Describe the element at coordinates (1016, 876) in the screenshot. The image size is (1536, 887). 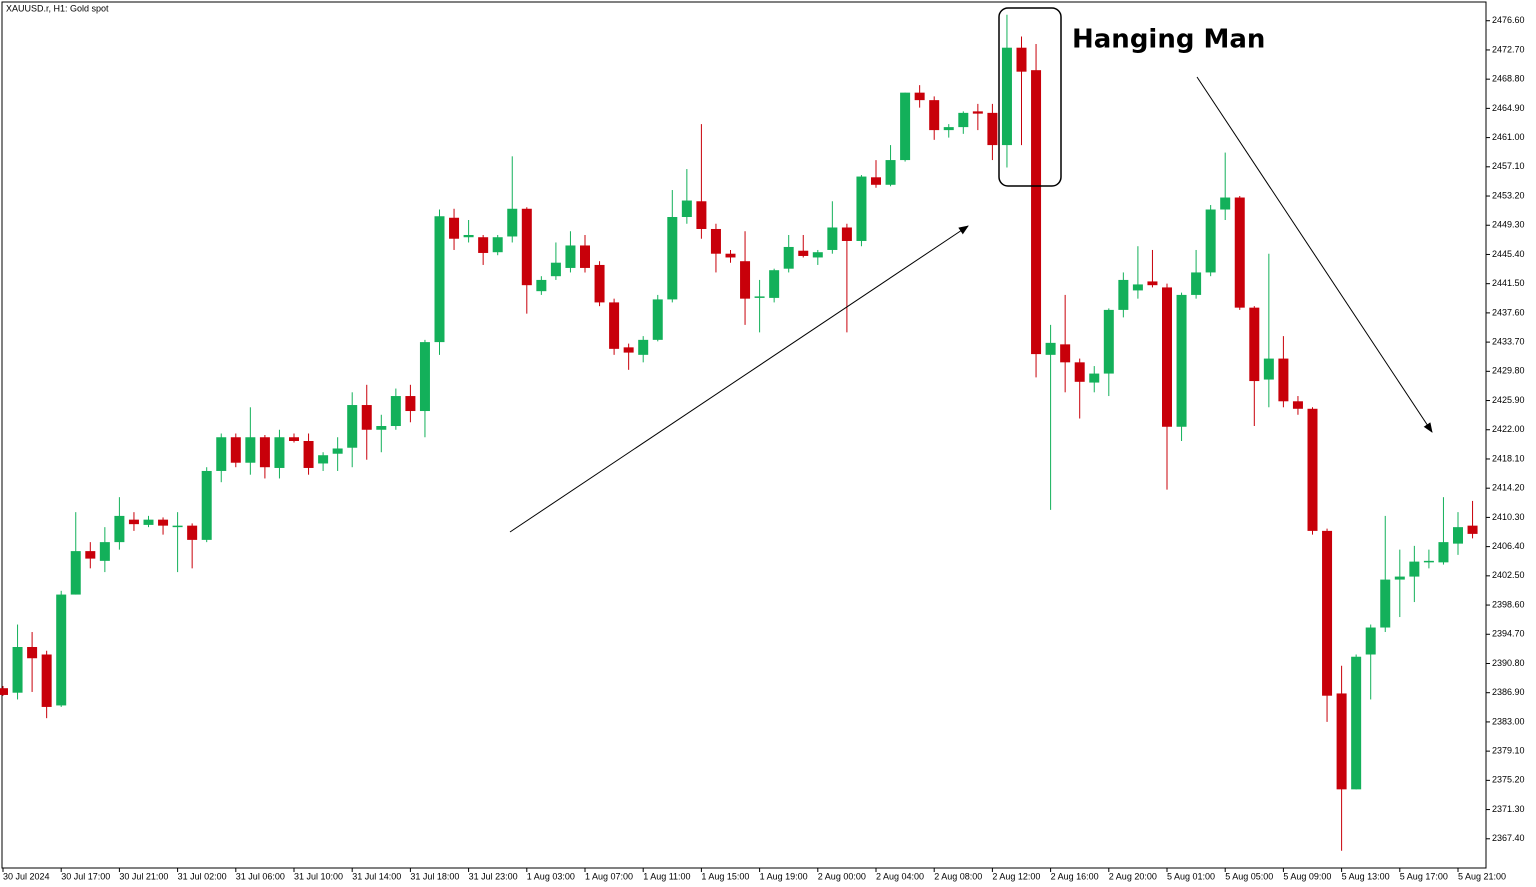
I see `x-tick-label: 2 Aug 12:00` at that location.